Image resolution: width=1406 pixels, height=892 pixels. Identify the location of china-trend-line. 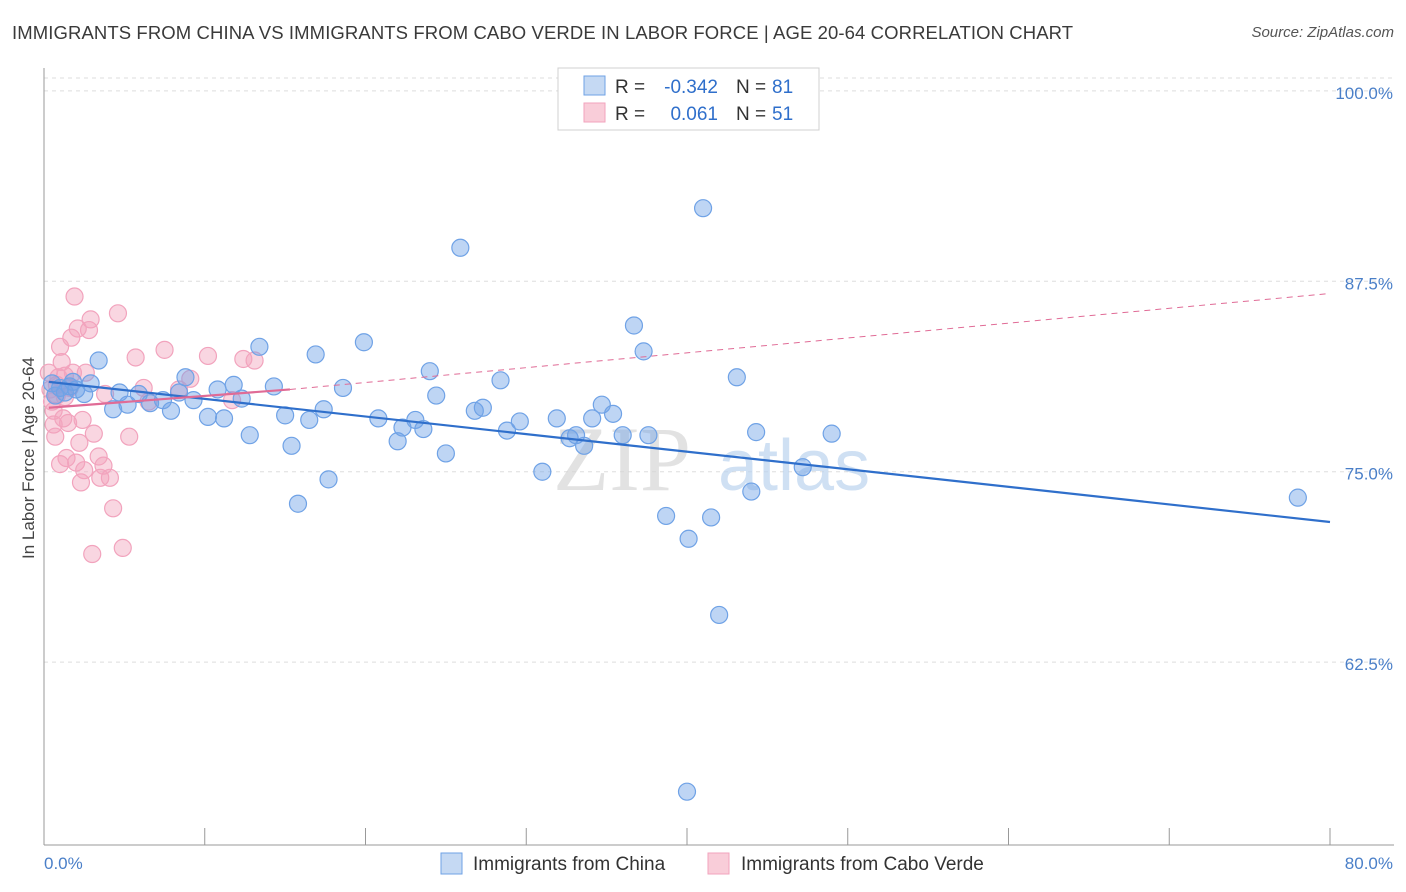
(689, 452).